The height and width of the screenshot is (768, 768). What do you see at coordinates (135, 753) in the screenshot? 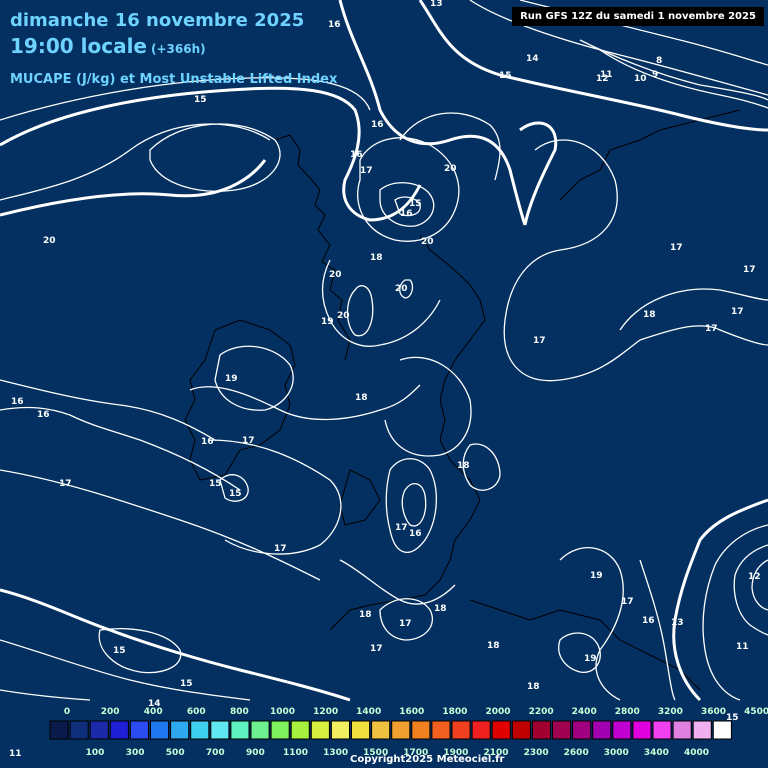
I see `legend-bottom-label: 300` at bounding box center [135, 753].